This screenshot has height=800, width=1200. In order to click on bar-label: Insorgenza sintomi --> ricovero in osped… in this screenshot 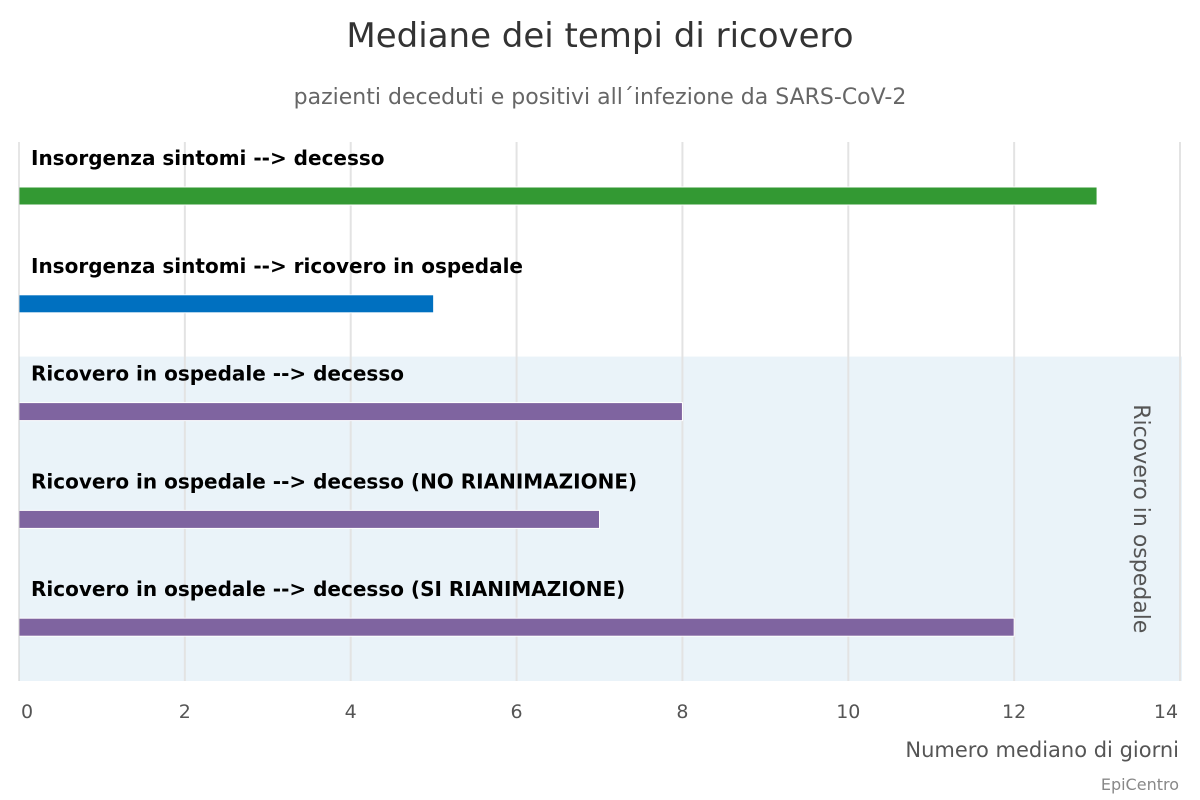, I will do `click(277, 266)`.